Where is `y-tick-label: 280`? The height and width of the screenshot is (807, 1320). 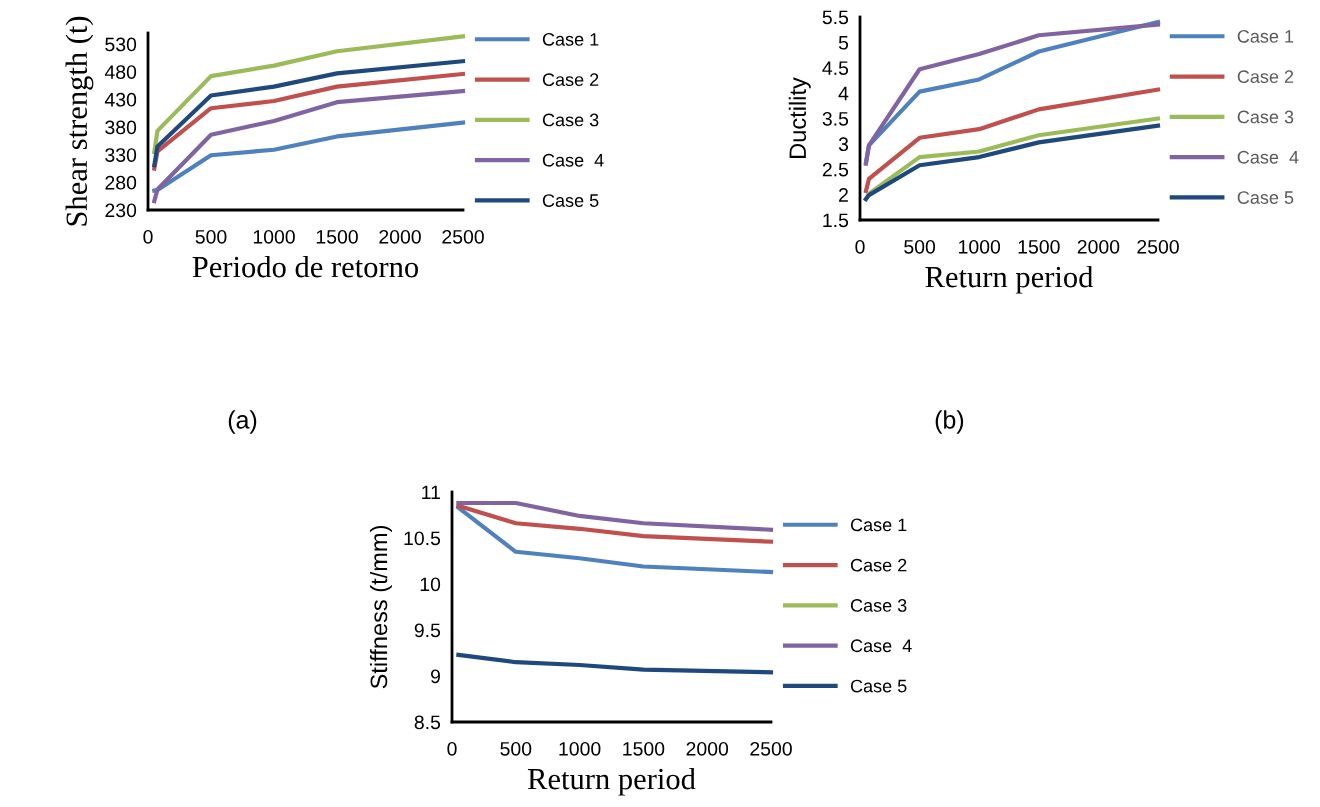
y-tick-label: 280 is located at coordinates (121, 182).